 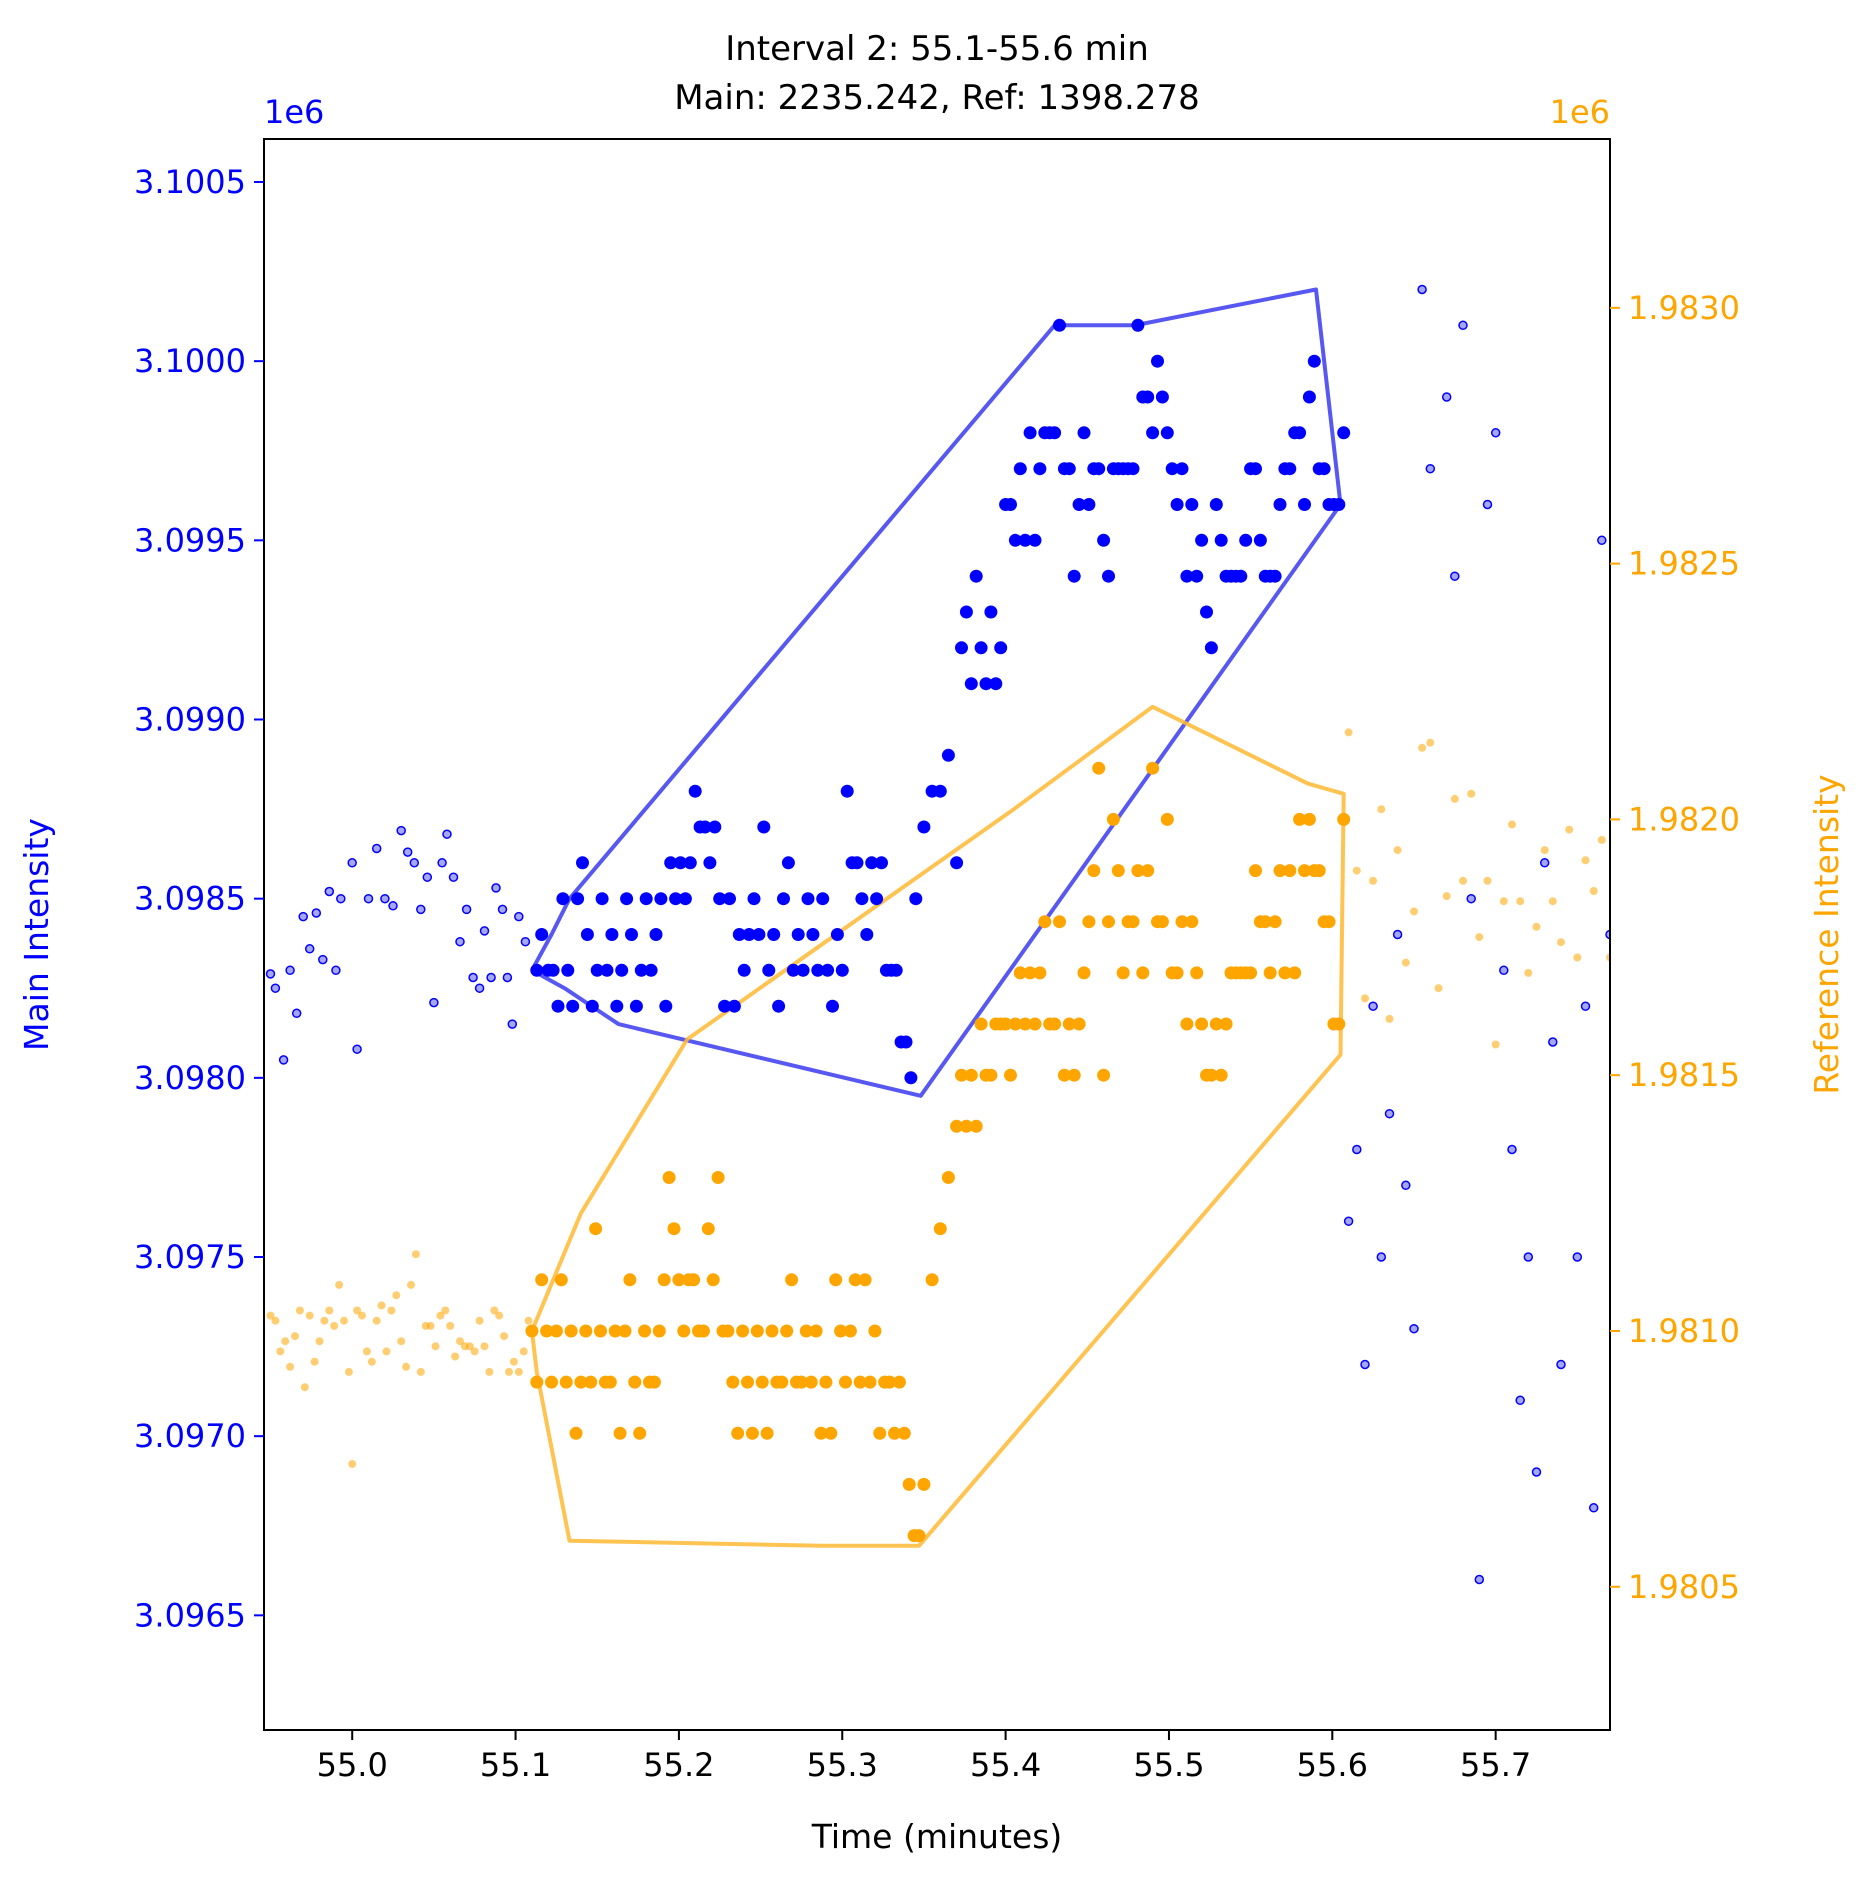 I want to click on left-tick-label: 3.1000, so click(x=190, y=361).